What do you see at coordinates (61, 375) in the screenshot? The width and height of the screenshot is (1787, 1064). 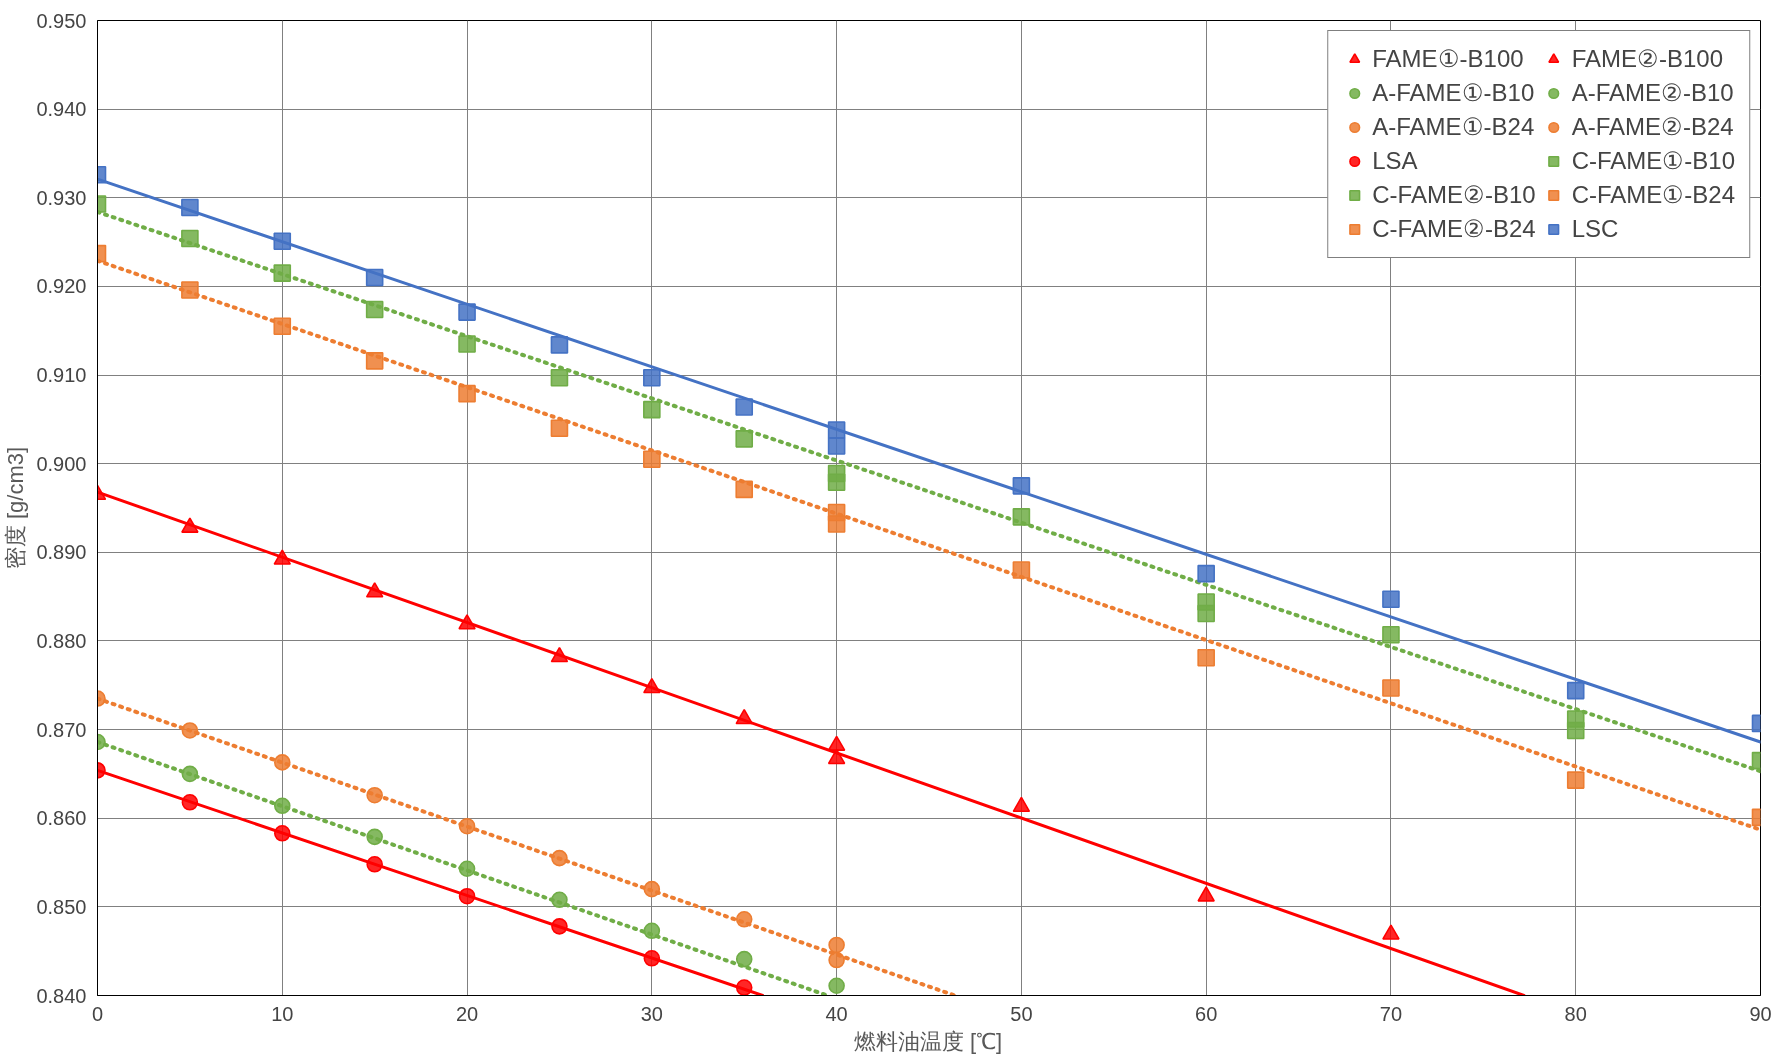 I see `y-tick-label: 0.910` at bounding box center [61, 375].